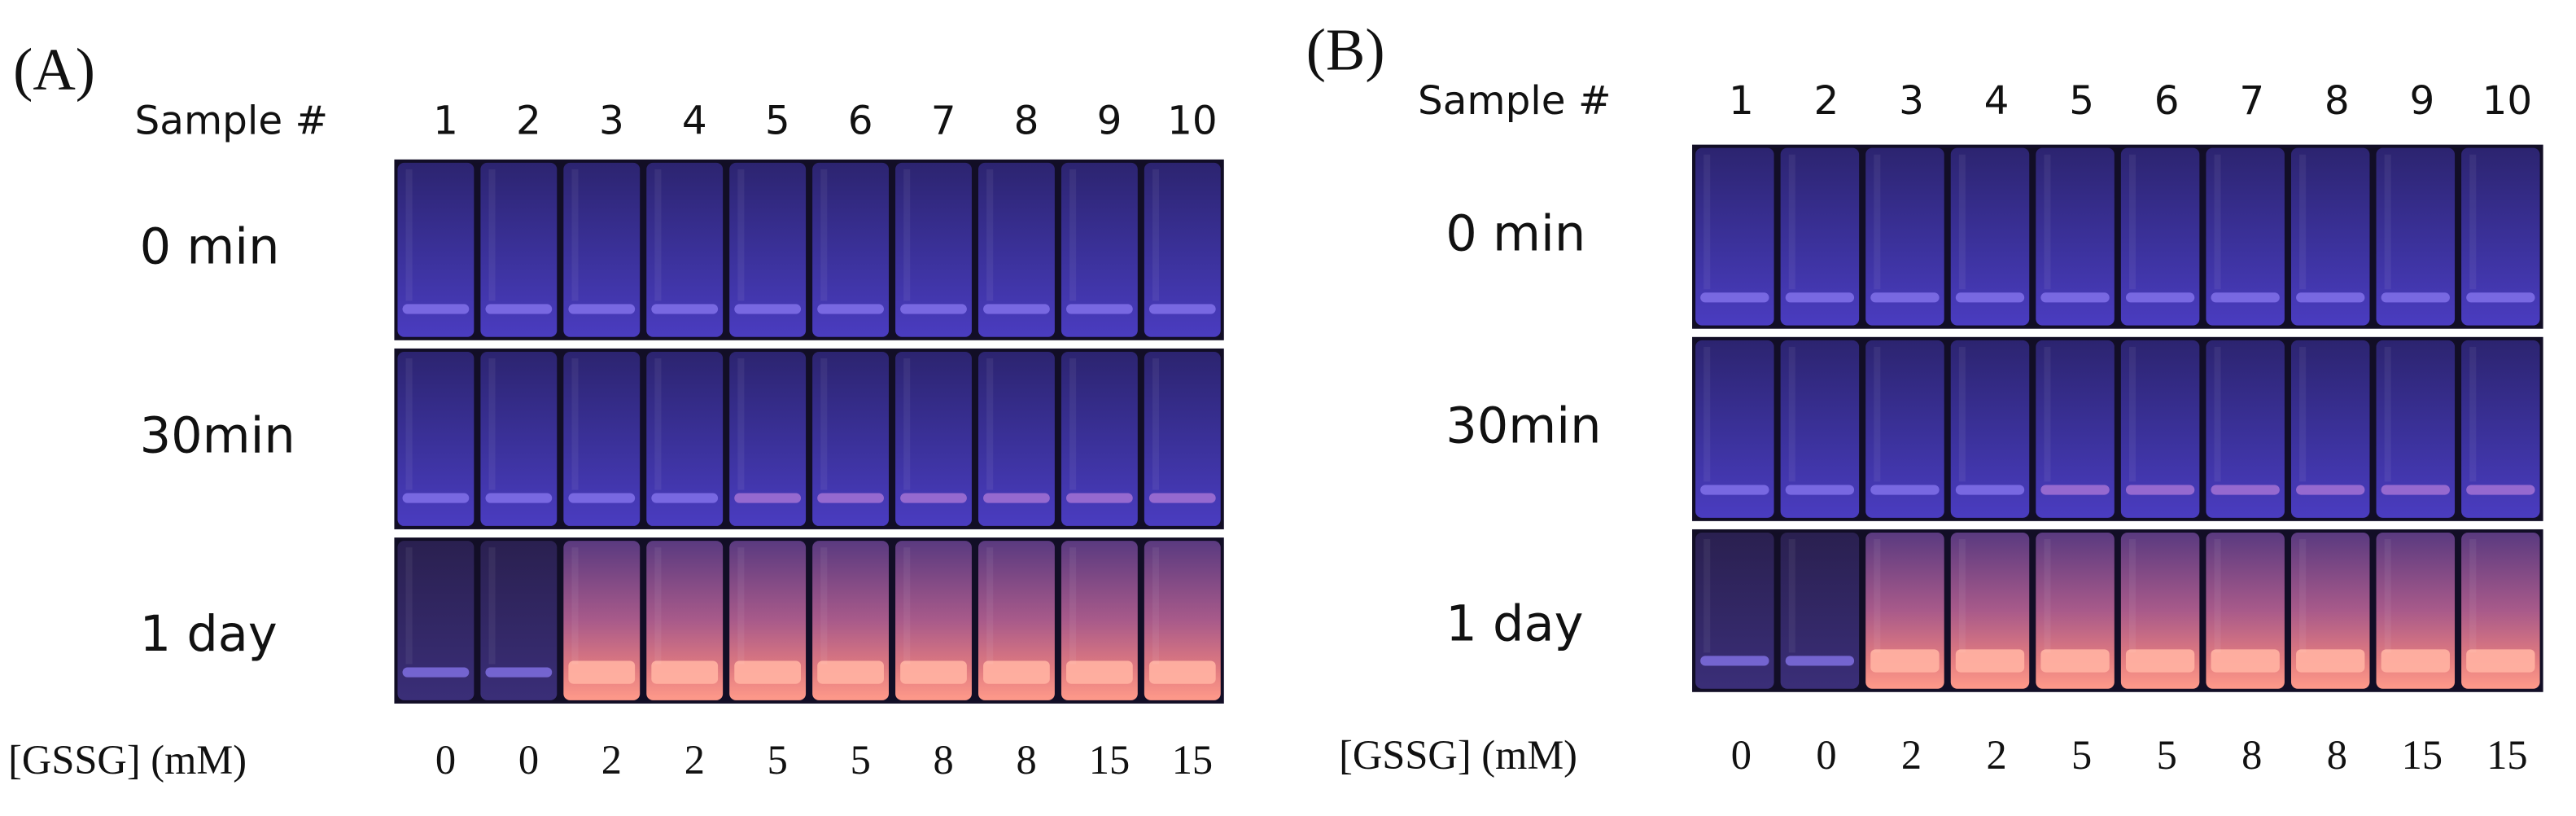  I want to click on row-label: 1 day, so click(209, 634).